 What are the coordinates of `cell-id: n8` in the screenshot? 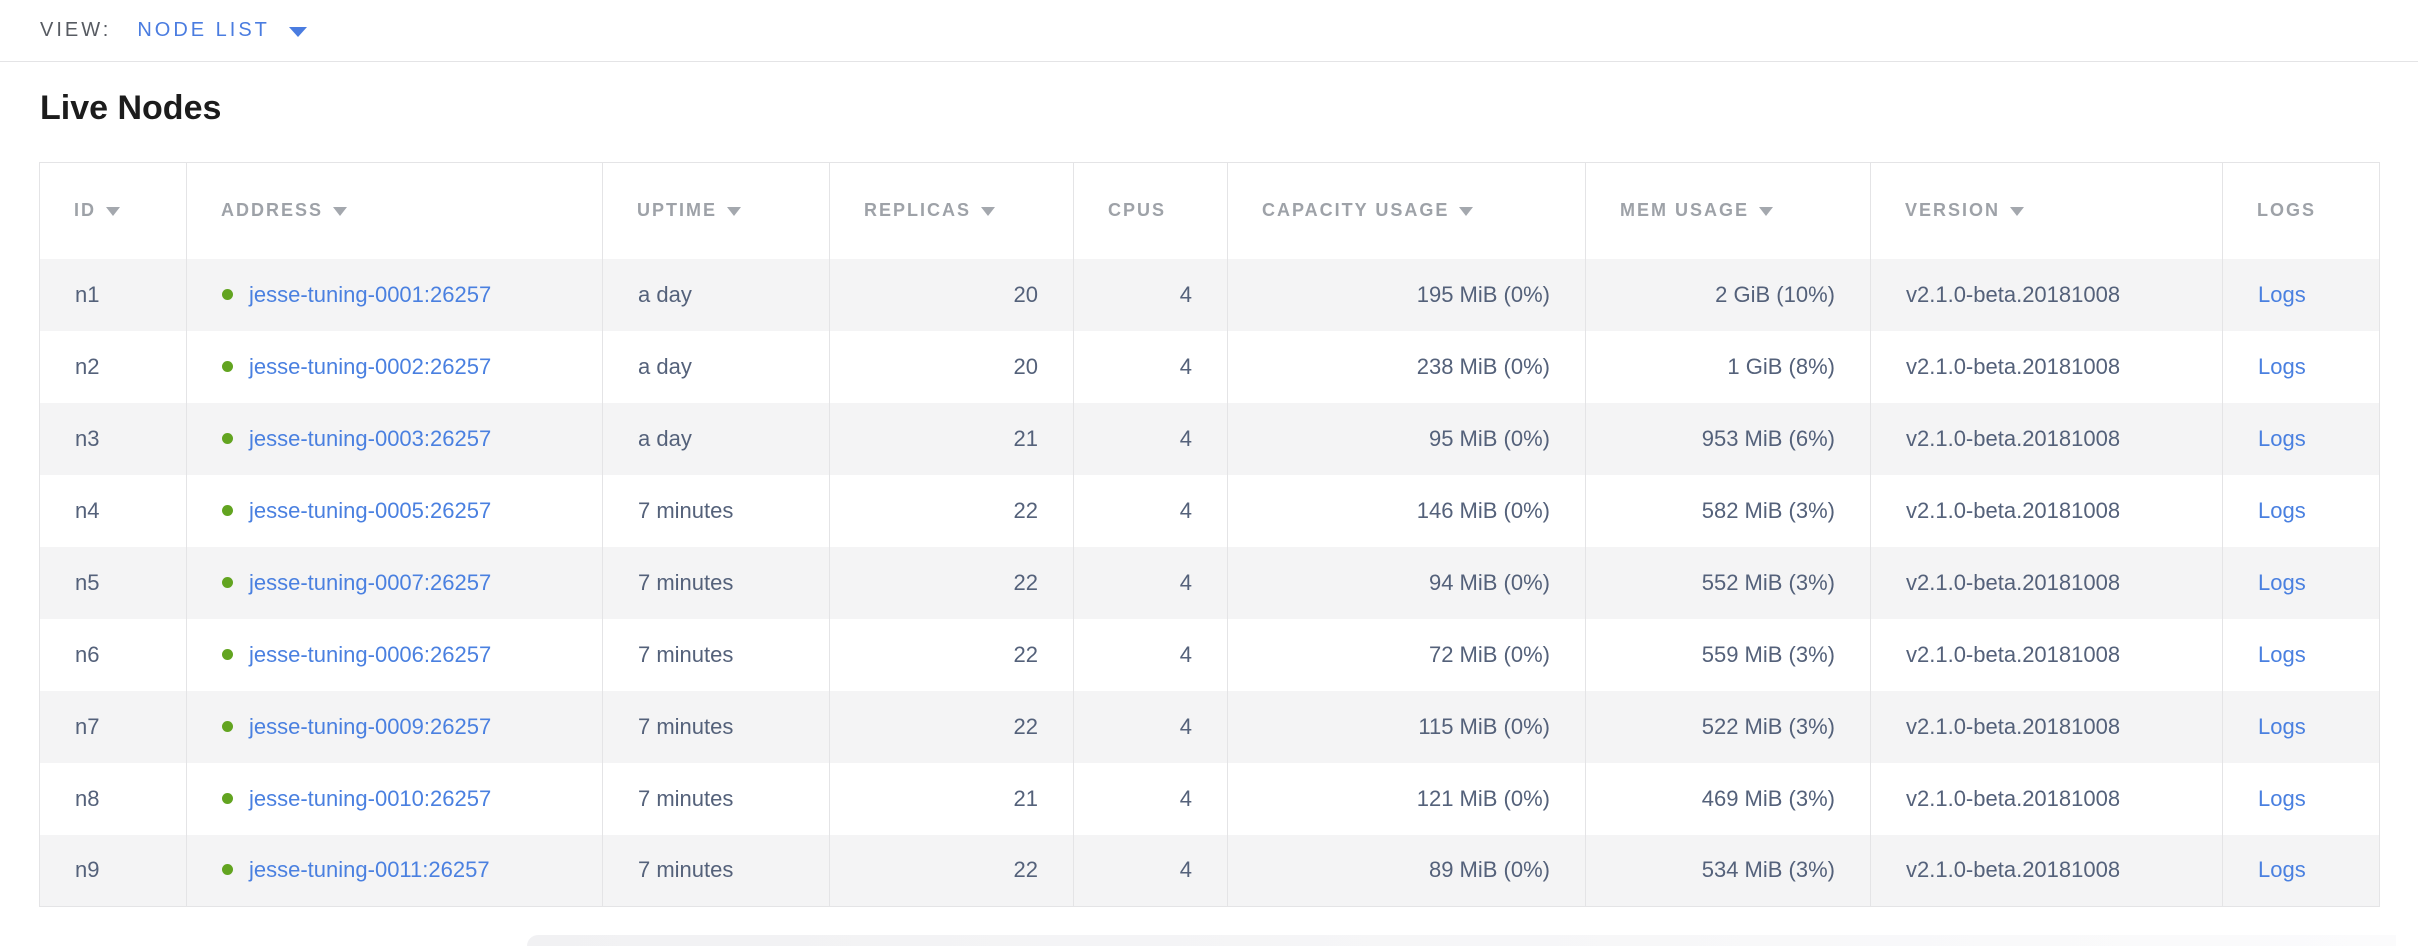 It's located at (87, 798).